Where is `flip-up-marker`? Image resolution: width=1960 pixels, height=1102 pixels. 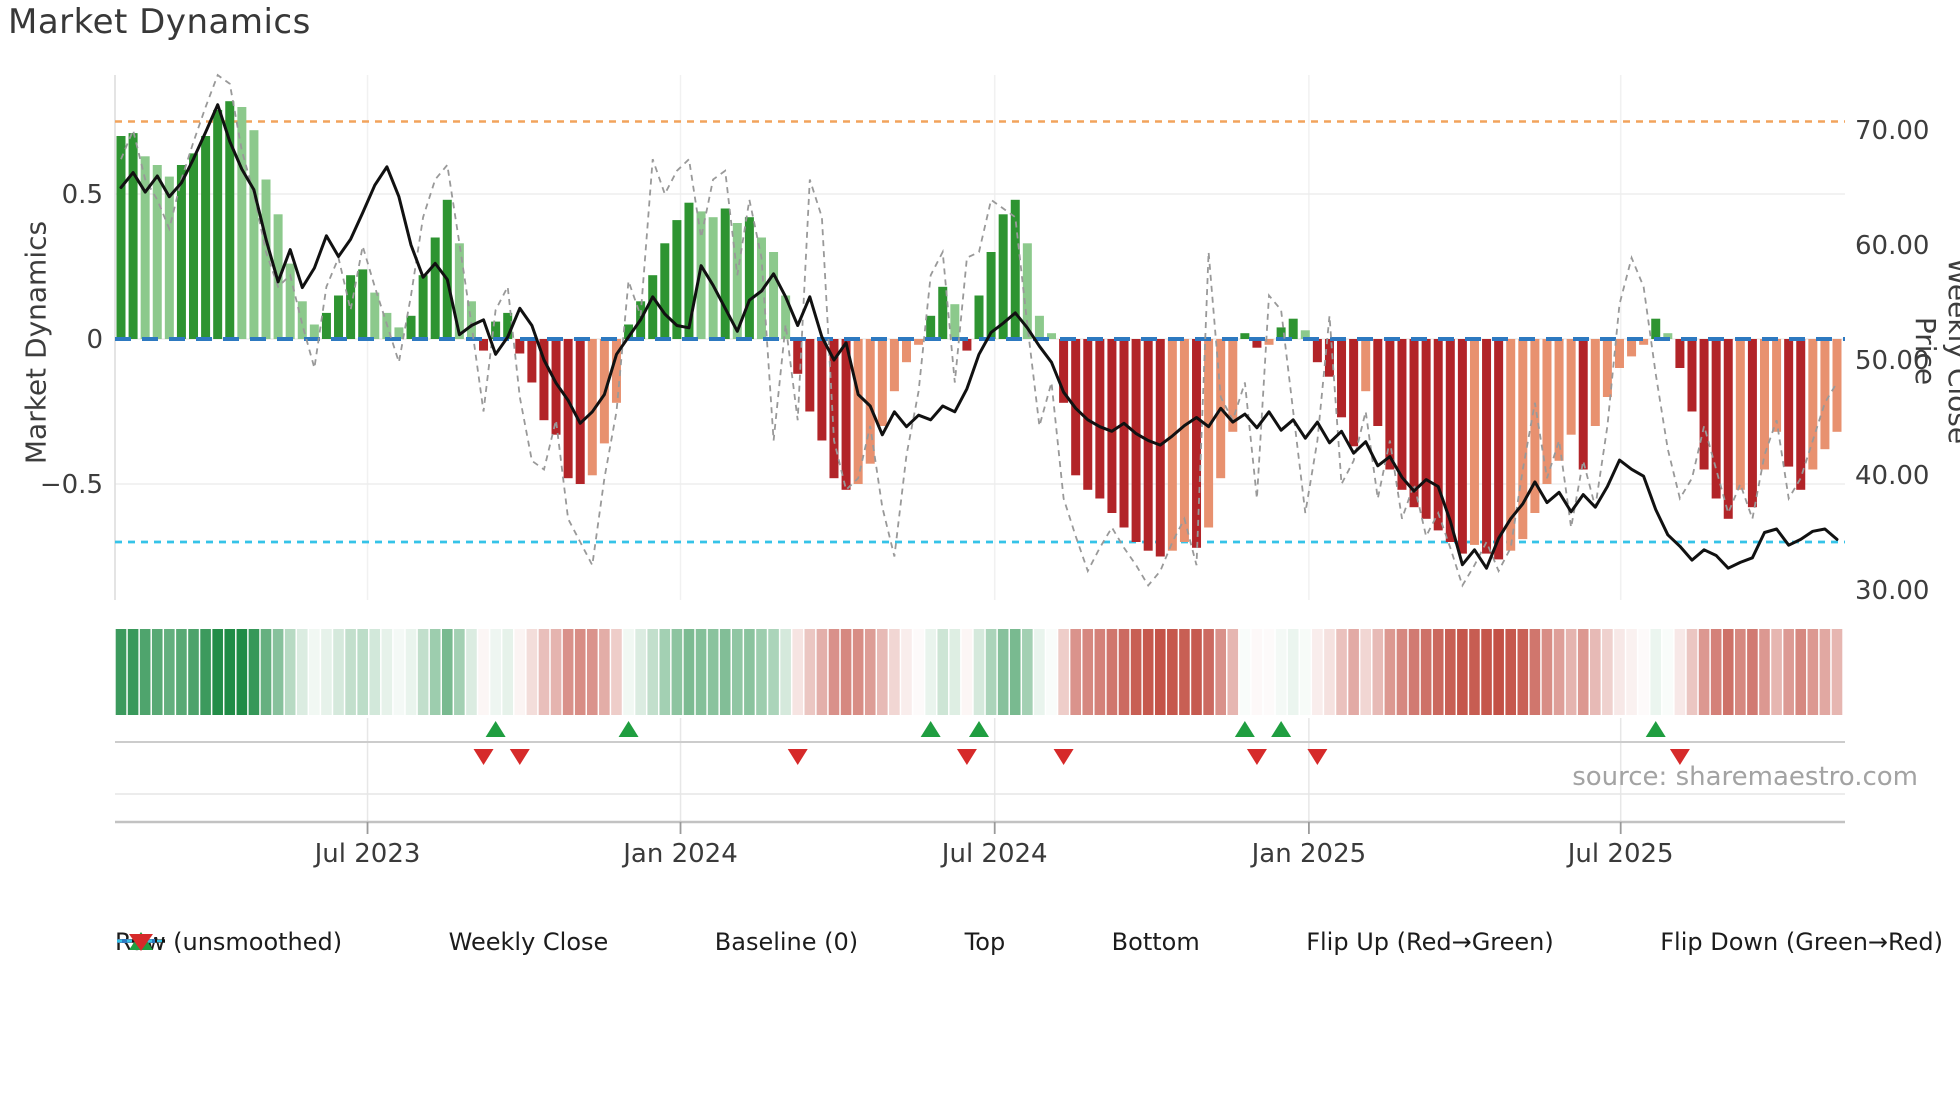
flip-up-marker is located at coordinates (1244, 729).